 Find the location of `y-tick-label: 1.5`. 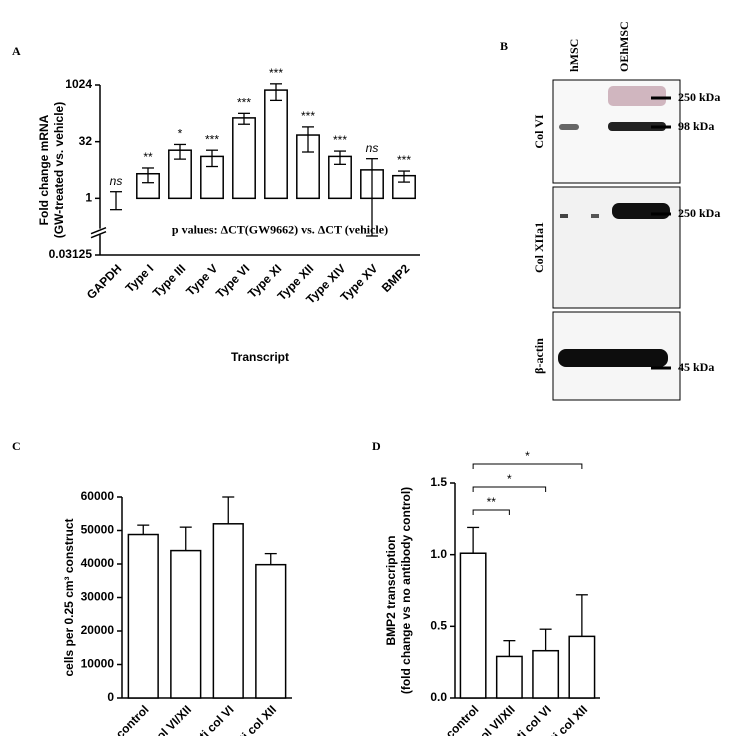

y-tick-label: 1.5 is located at coordinates (438, 482).